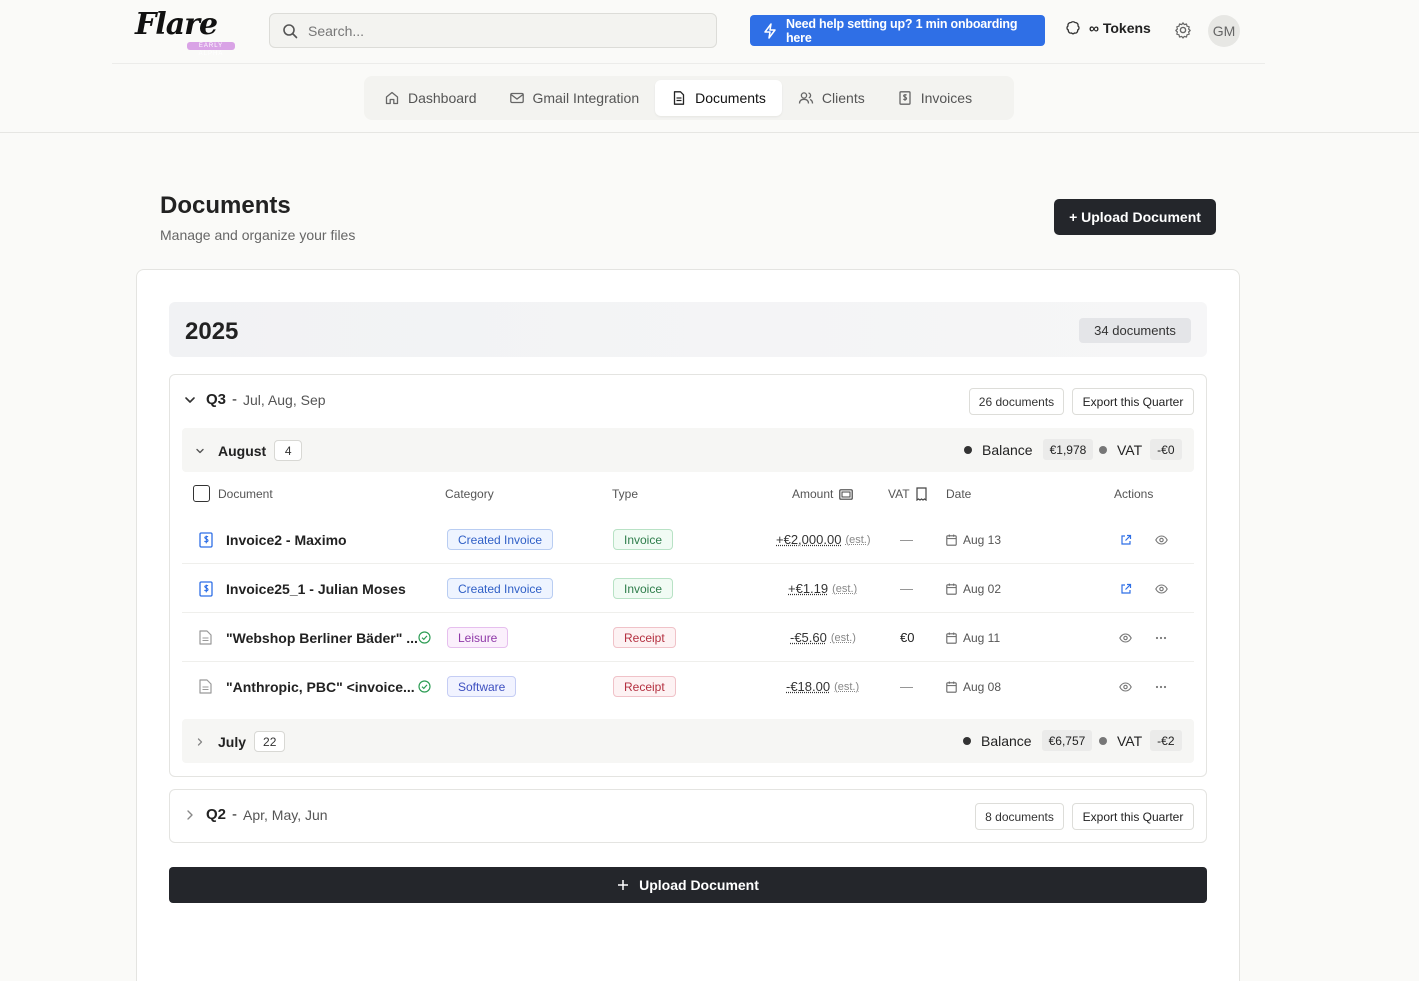 The width and height of the screenshot is (1419, 981). I want to click on date-cell: Aug 02, so click(973, 588).